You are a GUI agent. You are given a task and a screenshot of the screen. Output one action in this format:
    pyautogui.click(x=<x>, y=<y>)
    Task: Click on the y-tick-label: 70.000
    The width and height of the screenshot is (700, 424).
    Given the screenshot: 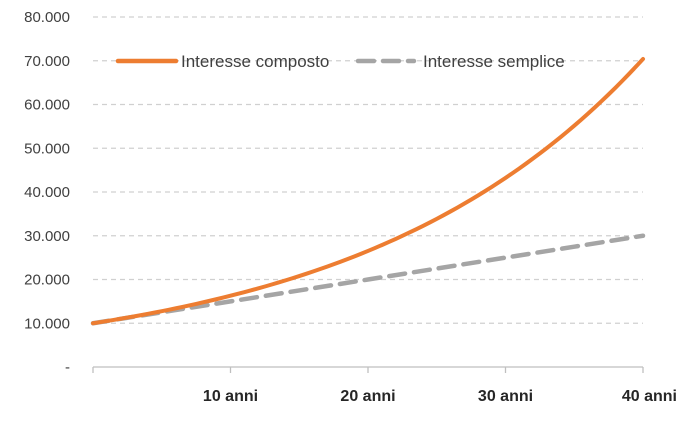 What is the action you would take?
    pyautogui.click(x=47, y=61)
    